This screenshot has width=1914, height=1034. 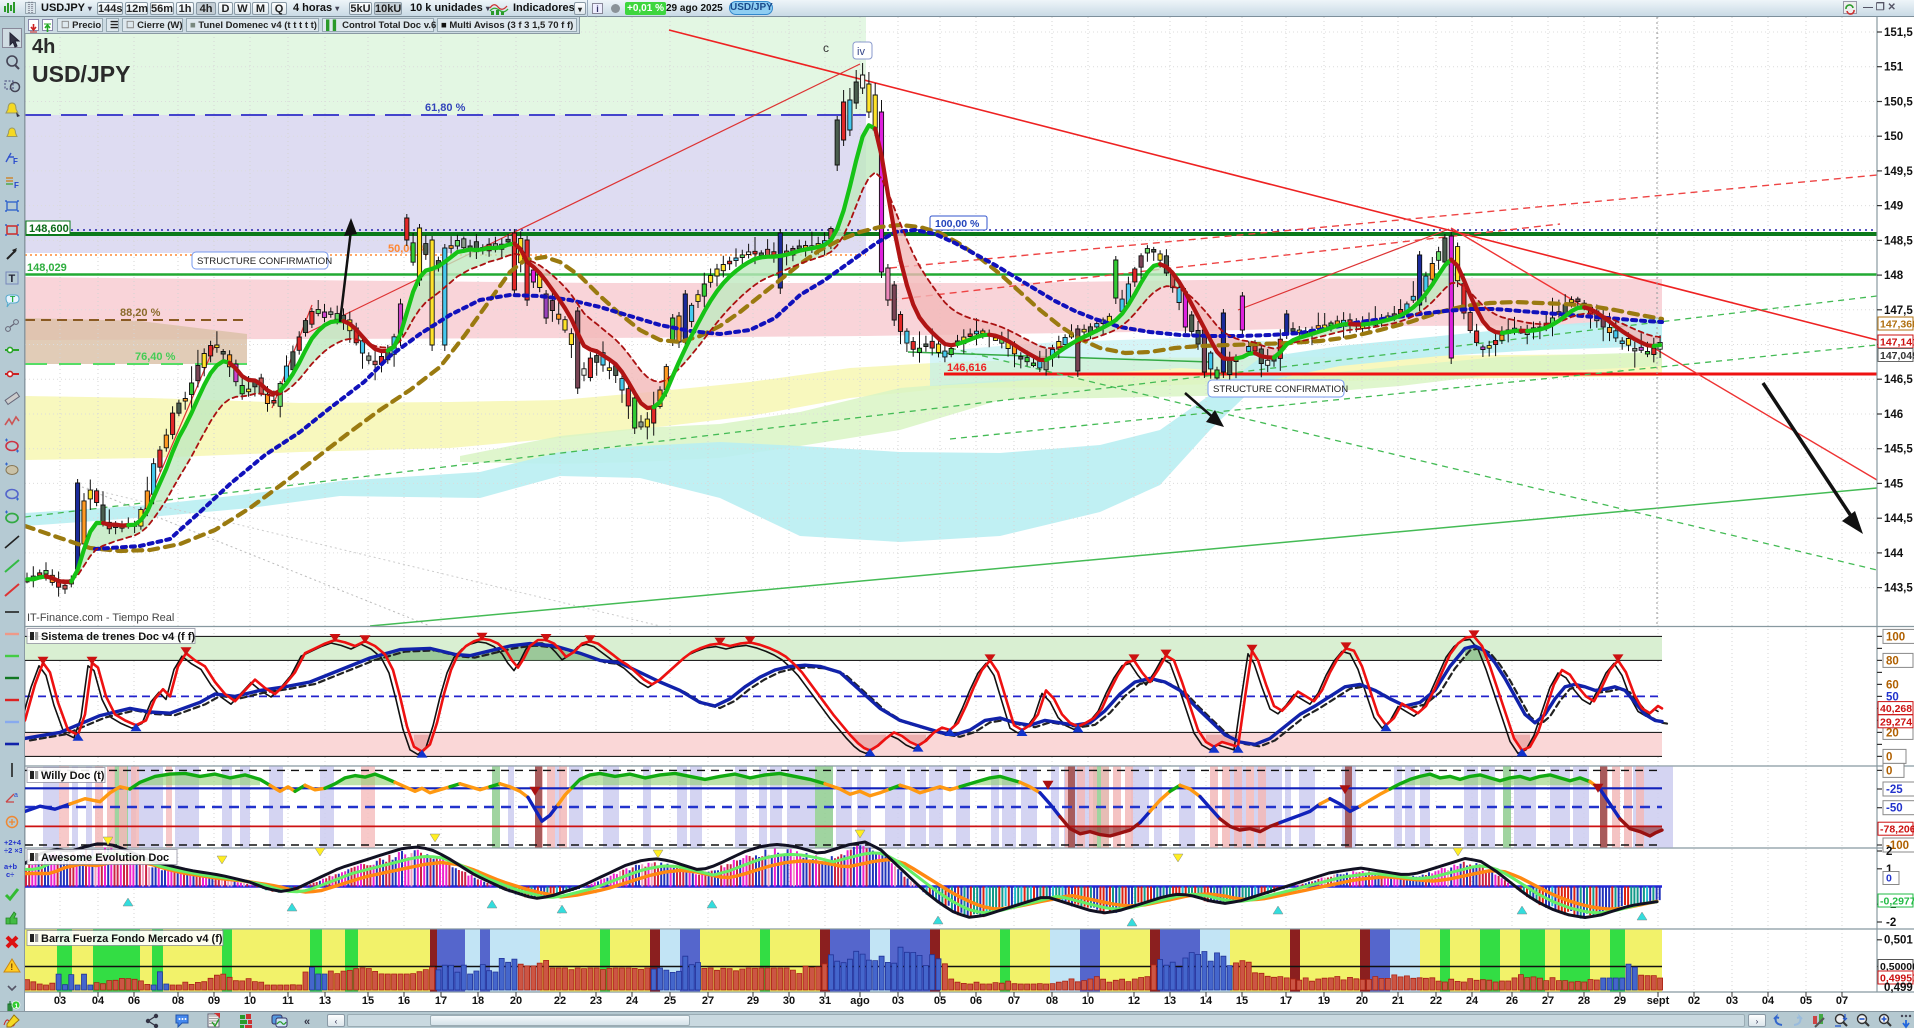 I want to click on svg-text: 150, so click(x=1893, y=137).